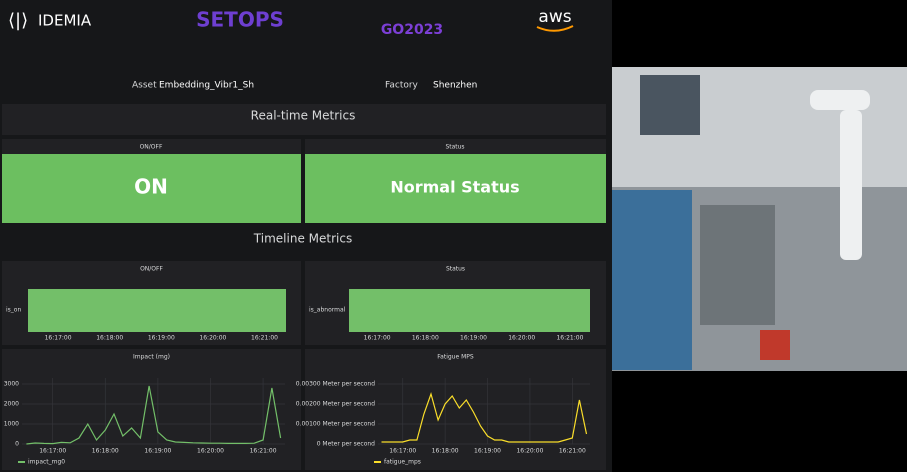 The height and width of the screenshot is (472, 907). I want to click on logo-idemia: IDEMIA, so click(65, 21).